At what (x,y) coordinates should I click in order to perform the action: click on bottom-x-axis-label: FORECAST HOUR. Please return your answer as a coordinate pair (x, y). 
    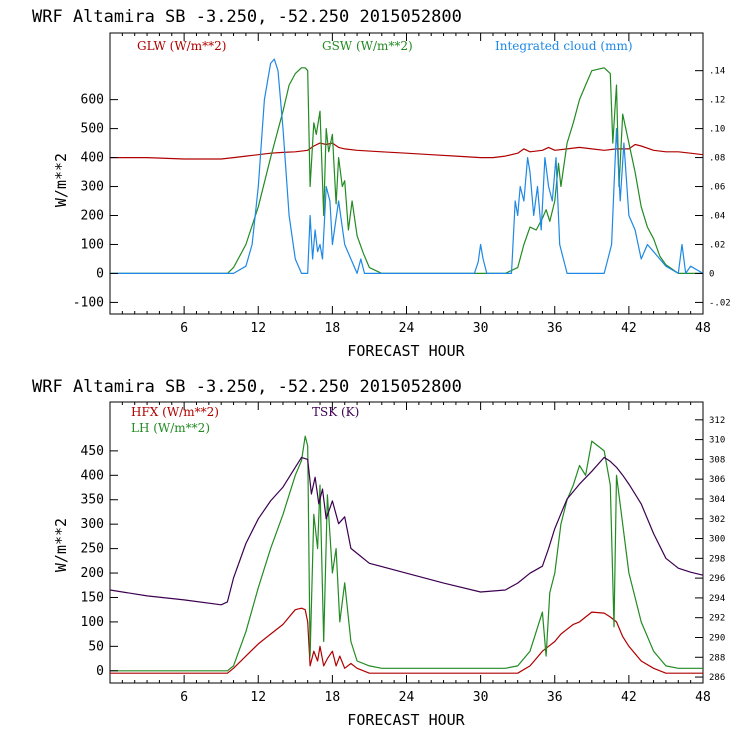
    Looking at the image, I should click on (406, 720).